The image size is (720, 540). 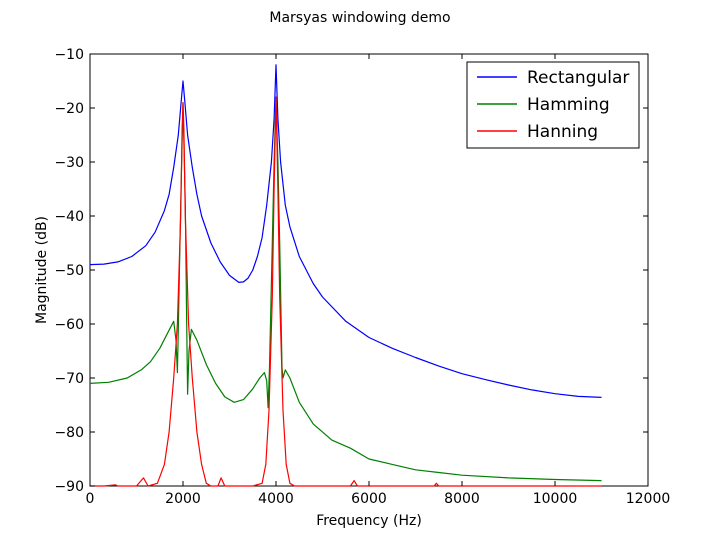 I want to click on legend: Rectangular Hamming Hanning, so click(x=553, y=105).